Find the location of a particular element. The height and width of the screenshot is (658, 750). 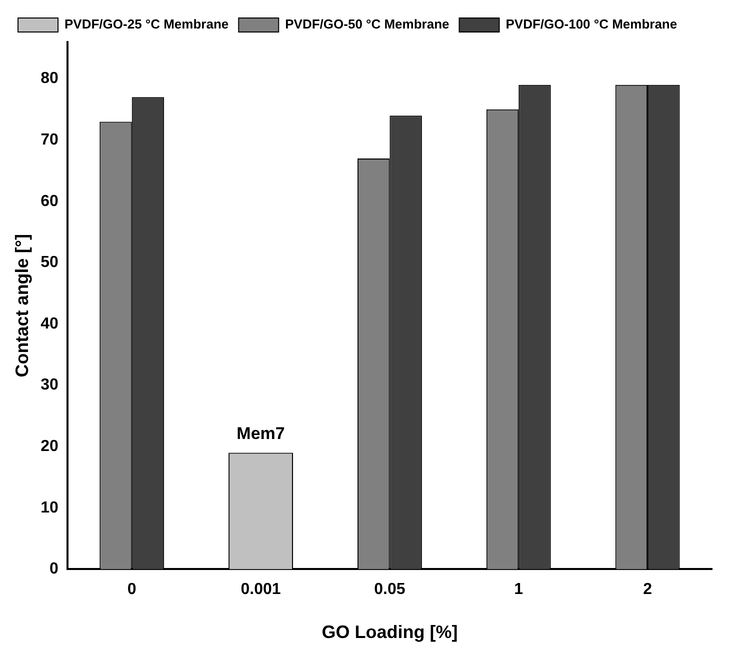

x-tick-label: 0.001 is located at coordinates (260, 589).